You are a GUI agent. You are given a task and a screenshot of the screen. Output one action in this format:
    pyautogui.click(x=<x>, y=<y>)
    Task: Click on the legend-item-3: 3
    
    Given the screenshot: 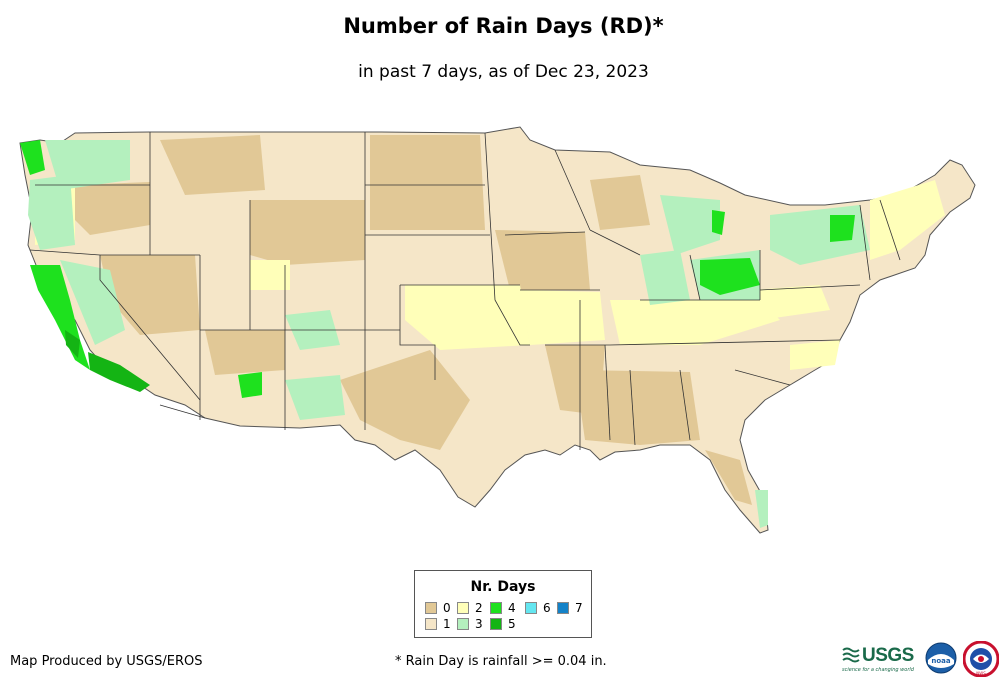 What is the action you would take?
    pyautogui.click(x=470, y=624)
    